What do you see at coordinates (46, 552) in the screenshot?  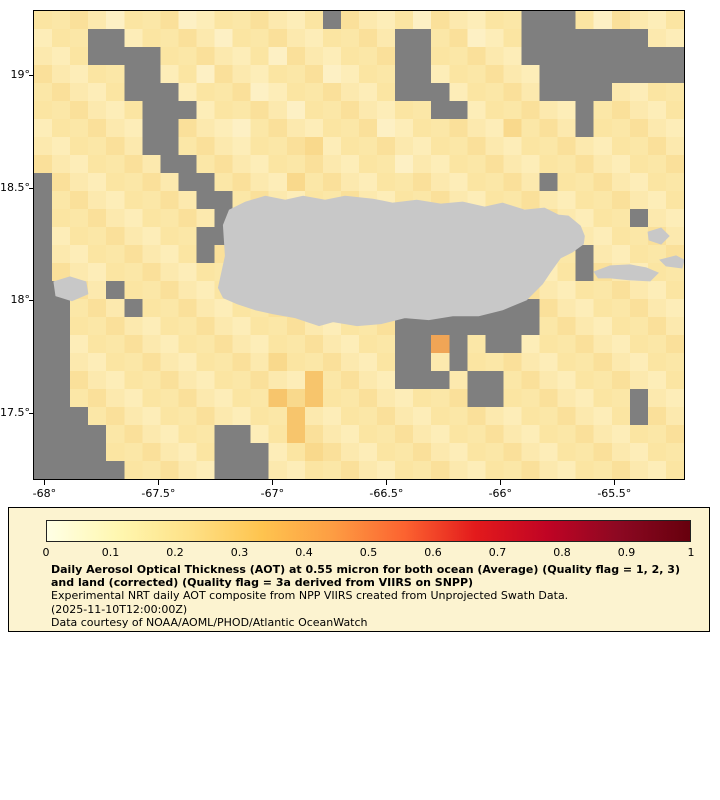 I see `colorbar-tick-label: 0` at bounding box center [46, 552].